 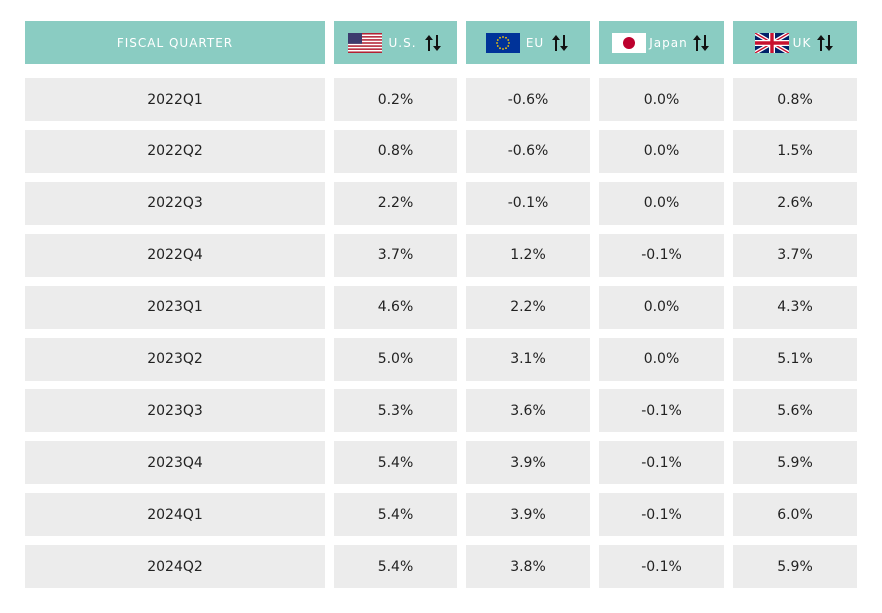 I want to click on us-flag, so click(x=365, y=42).